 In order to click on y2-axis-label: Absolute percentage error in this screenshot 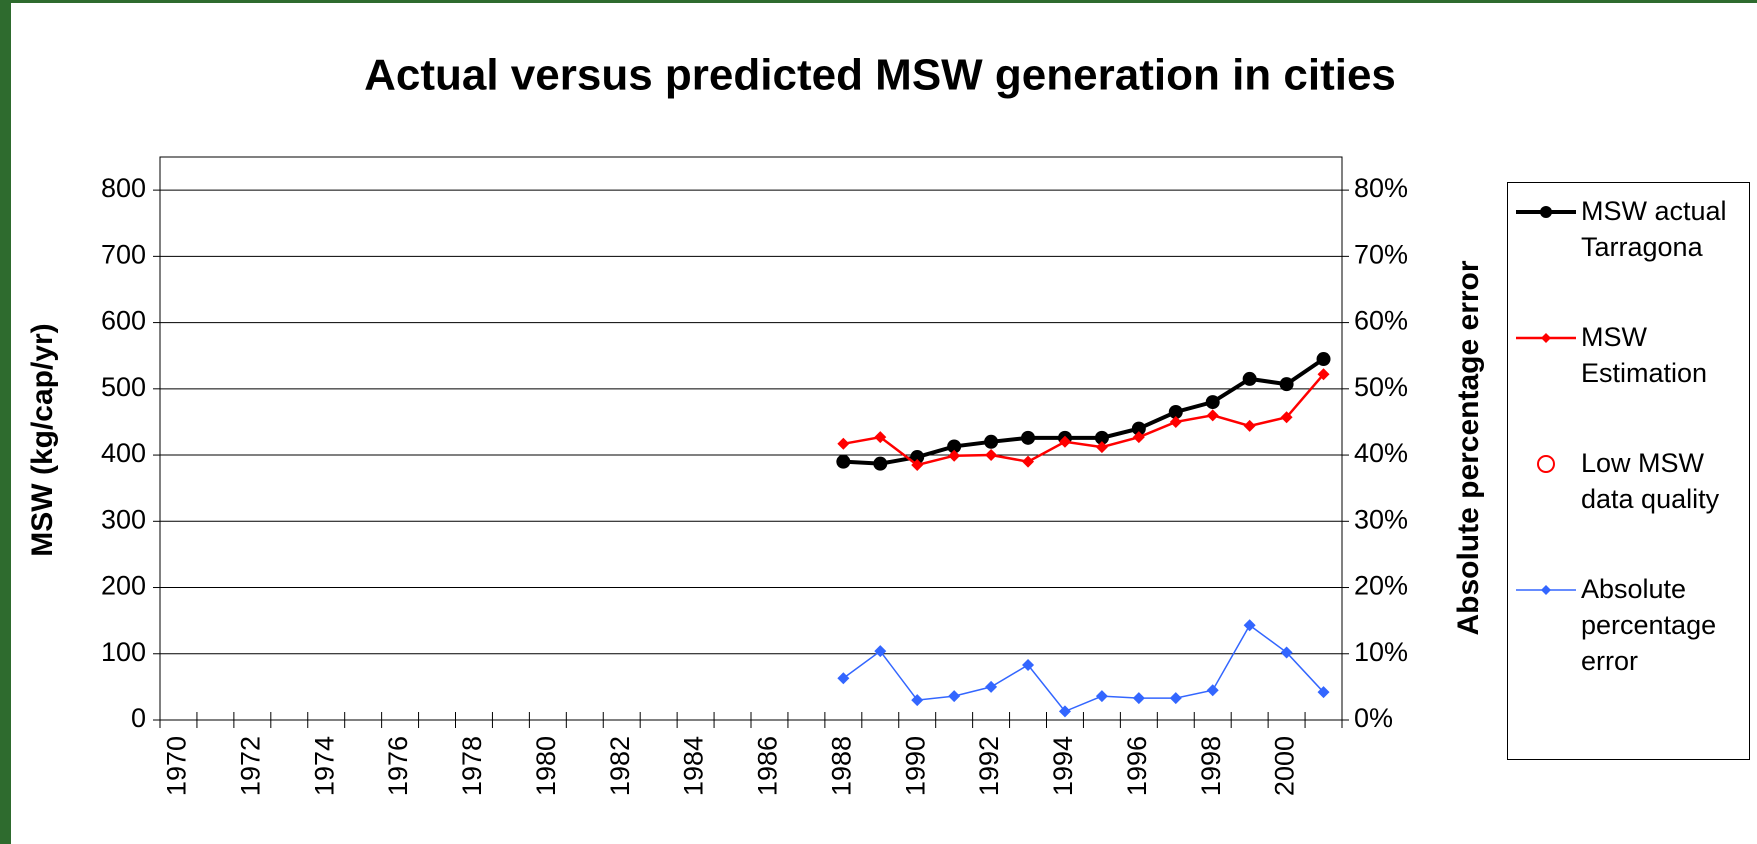, I will do `click(1468, 447)`.